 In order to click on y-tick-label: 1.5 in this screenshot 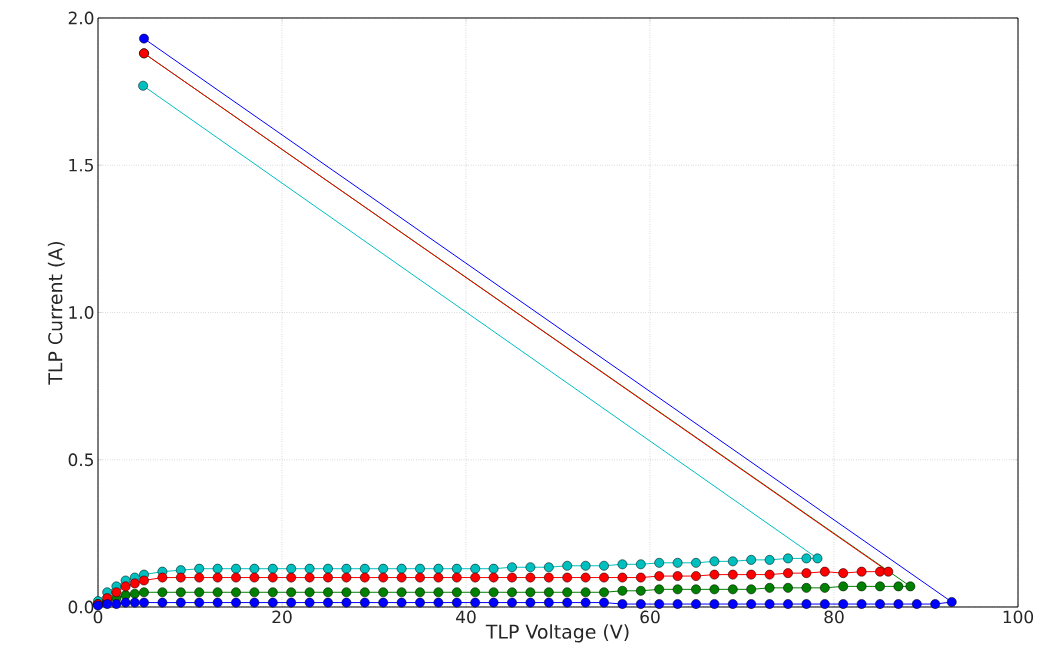, I will do `click(81, 165)`.